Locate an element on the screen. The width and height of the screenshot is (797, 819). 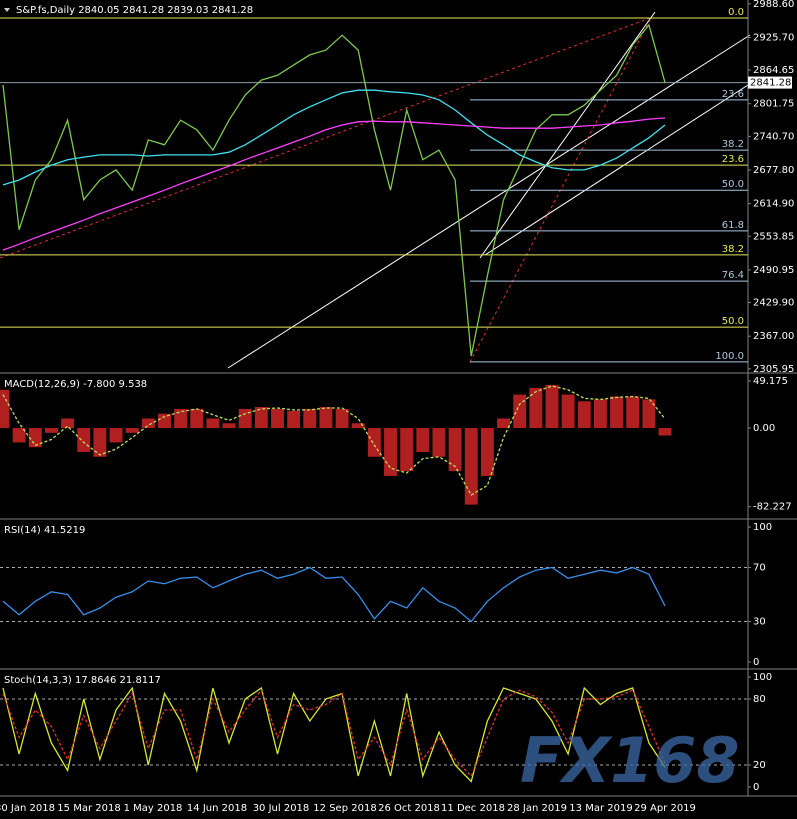
y-tick-label: 49.175 is located at coordinates (770, 381).